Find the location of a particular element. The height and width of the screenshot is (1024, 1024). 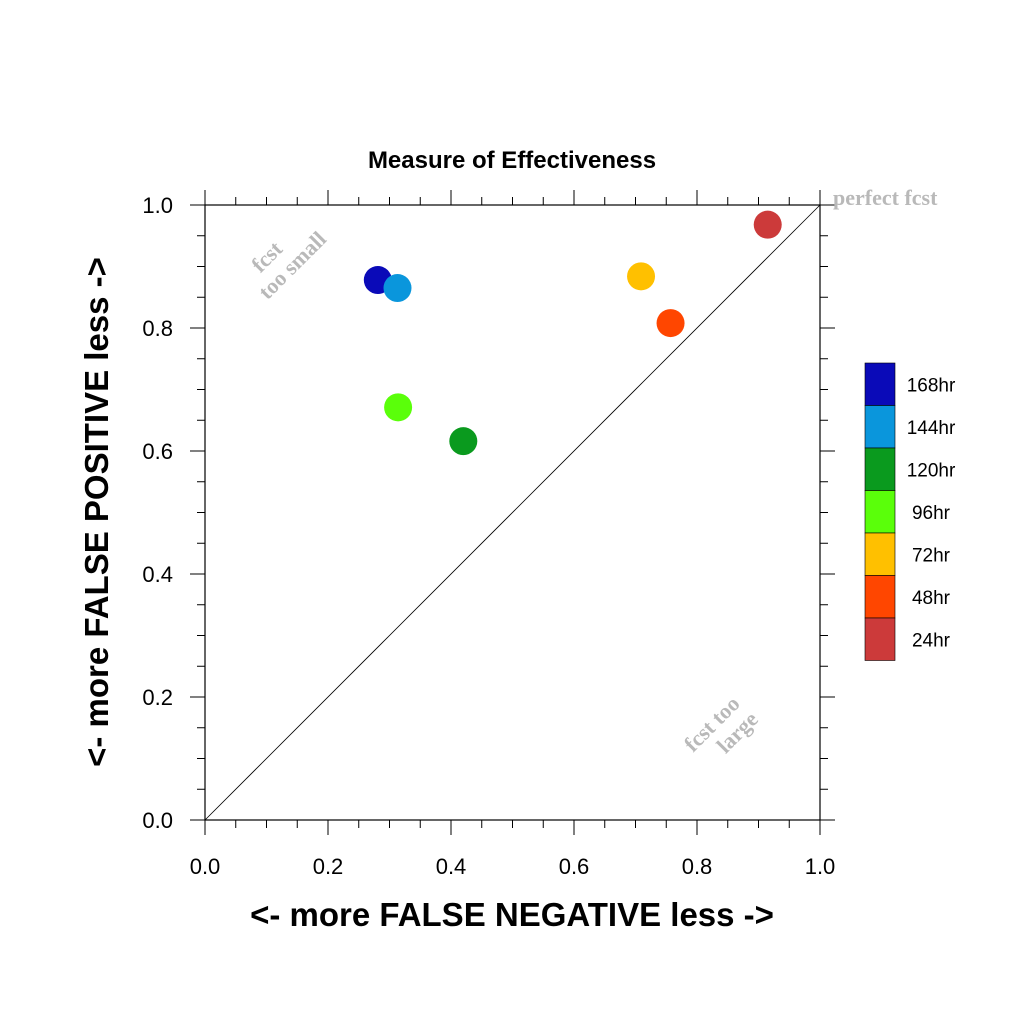

legend-label-168hr: 168hr is located at coordinates (931, 385).